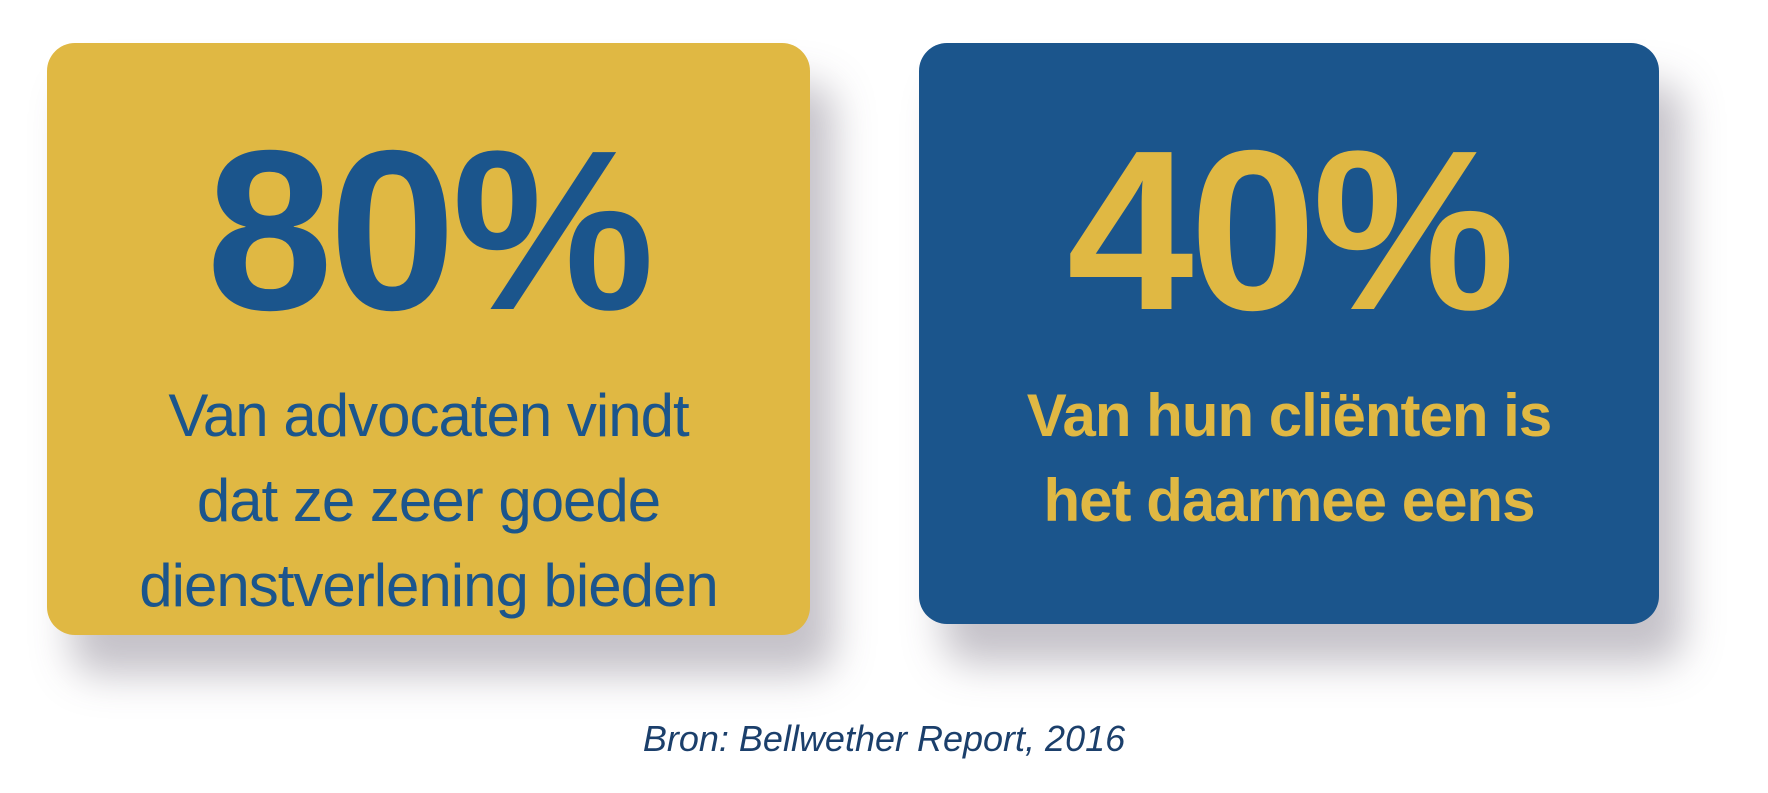 The height and width of the screenshot is (793, 1768). Describe the element at coordinates (430, 231) in the screenshot. I see `stat-value: 80%` at that location.